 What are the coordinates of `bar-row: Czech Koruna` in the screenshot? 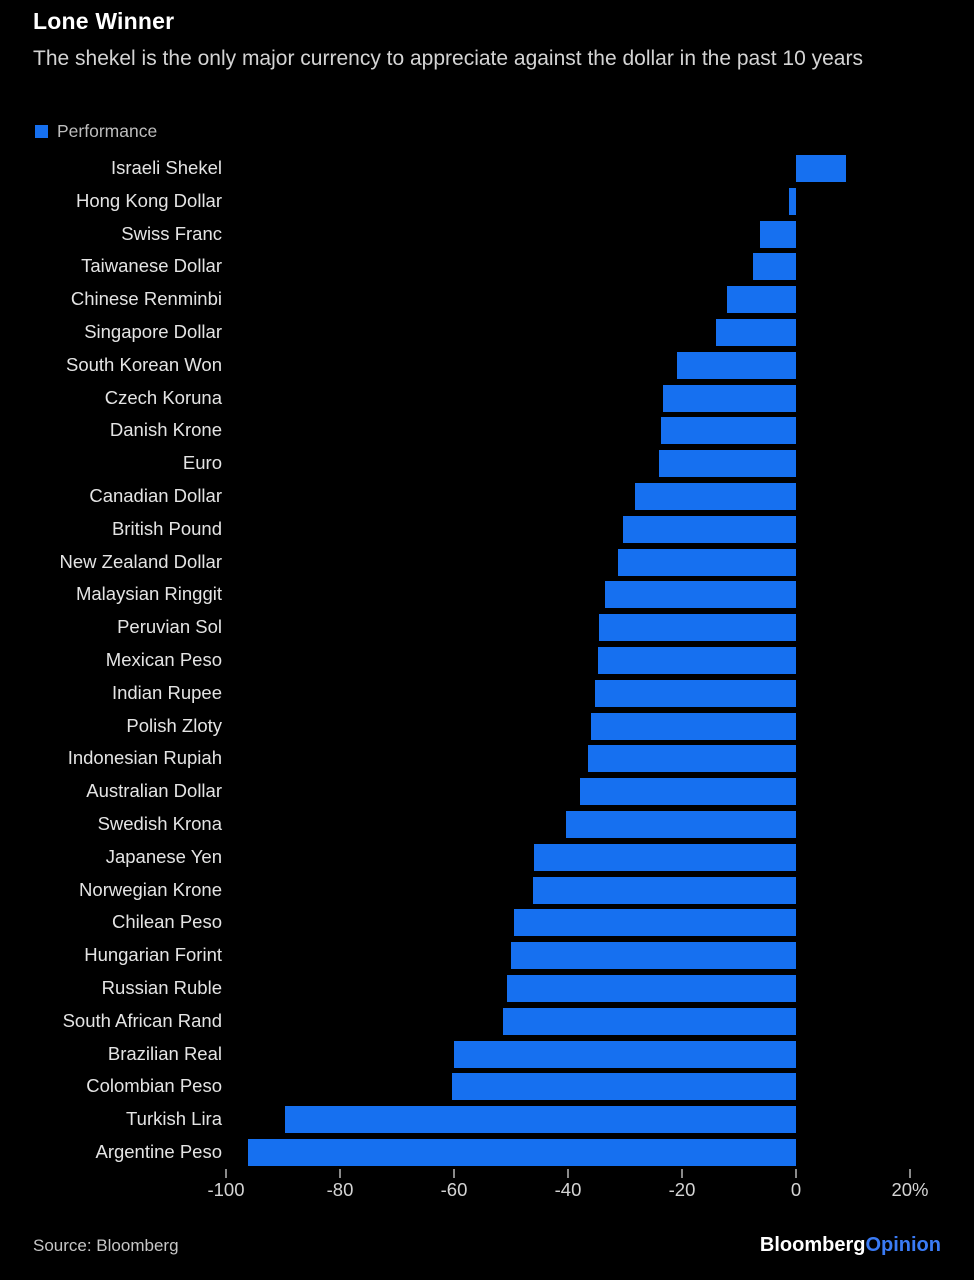 It's located at (487, 398).